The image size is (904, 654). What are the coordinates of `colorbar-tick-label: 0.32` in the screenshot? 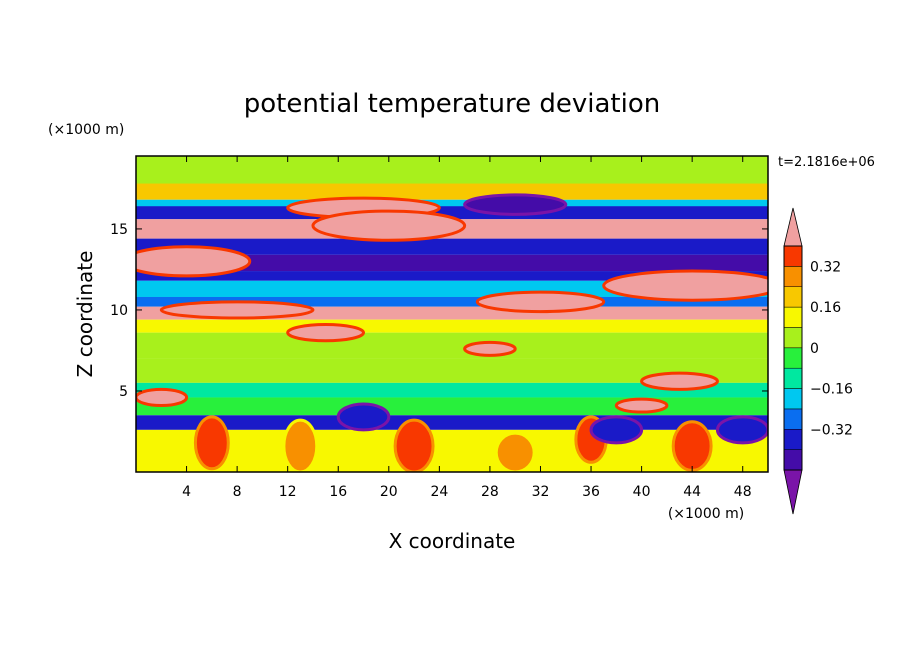 It's located at (825, 267).